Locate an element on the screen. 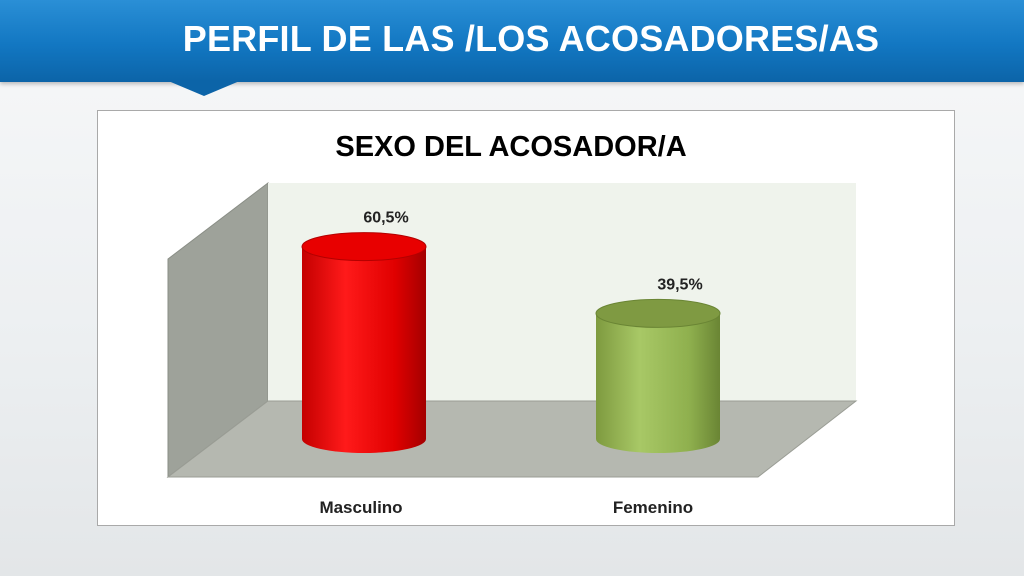 The height and width of the screenshot is (576, 1024). slide-header: PERFIL DE LAS /LOS ACOSADORES/AS is located at coordinates (512, 41).